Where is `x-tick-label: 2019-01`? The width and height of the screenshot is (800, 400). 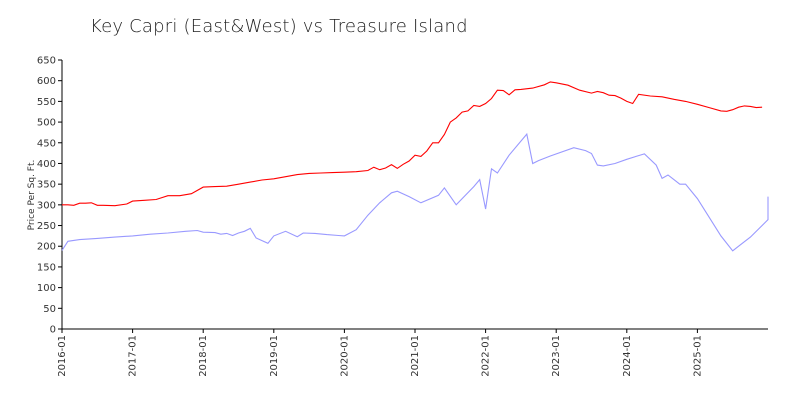
x-tick-label: 2019-01 is located at coordinates (274, 356).